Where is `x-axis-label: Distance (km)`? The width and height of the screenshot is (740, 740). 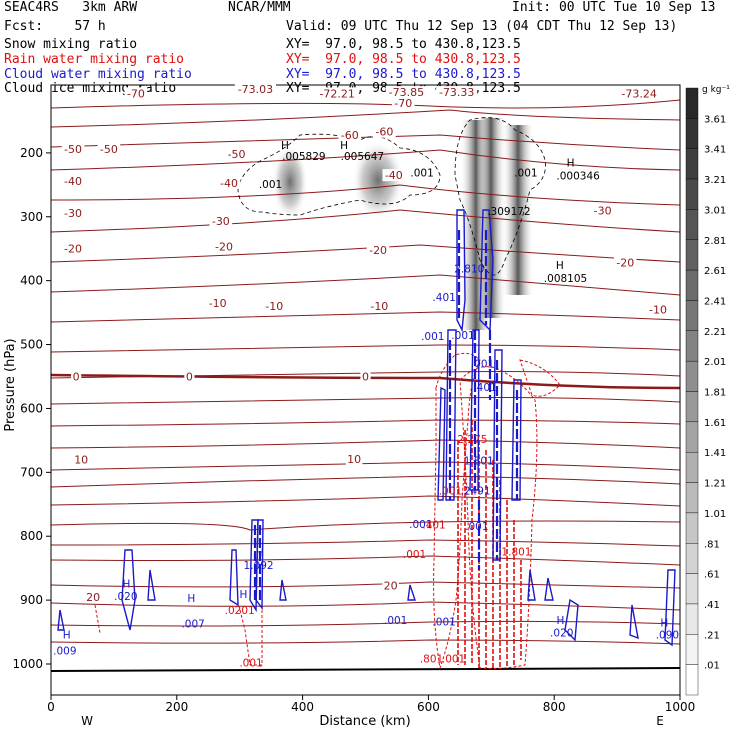
x-axis-label: Distance (km) is located at coordinates (364, 721).